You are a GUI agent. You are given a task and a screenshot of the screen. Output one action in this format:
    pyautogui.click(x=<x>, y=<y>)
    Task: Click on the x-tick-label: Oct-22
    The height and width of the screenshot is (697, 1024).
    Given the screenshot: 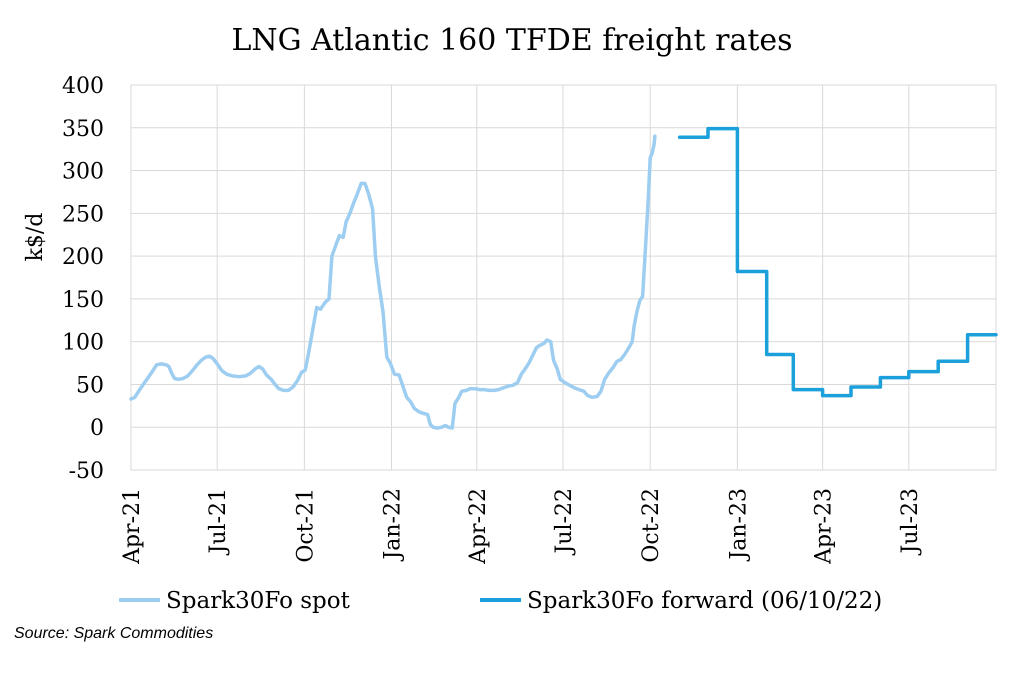 What is the action you would take?
    pyautogui.click(x=651, y=525)
    